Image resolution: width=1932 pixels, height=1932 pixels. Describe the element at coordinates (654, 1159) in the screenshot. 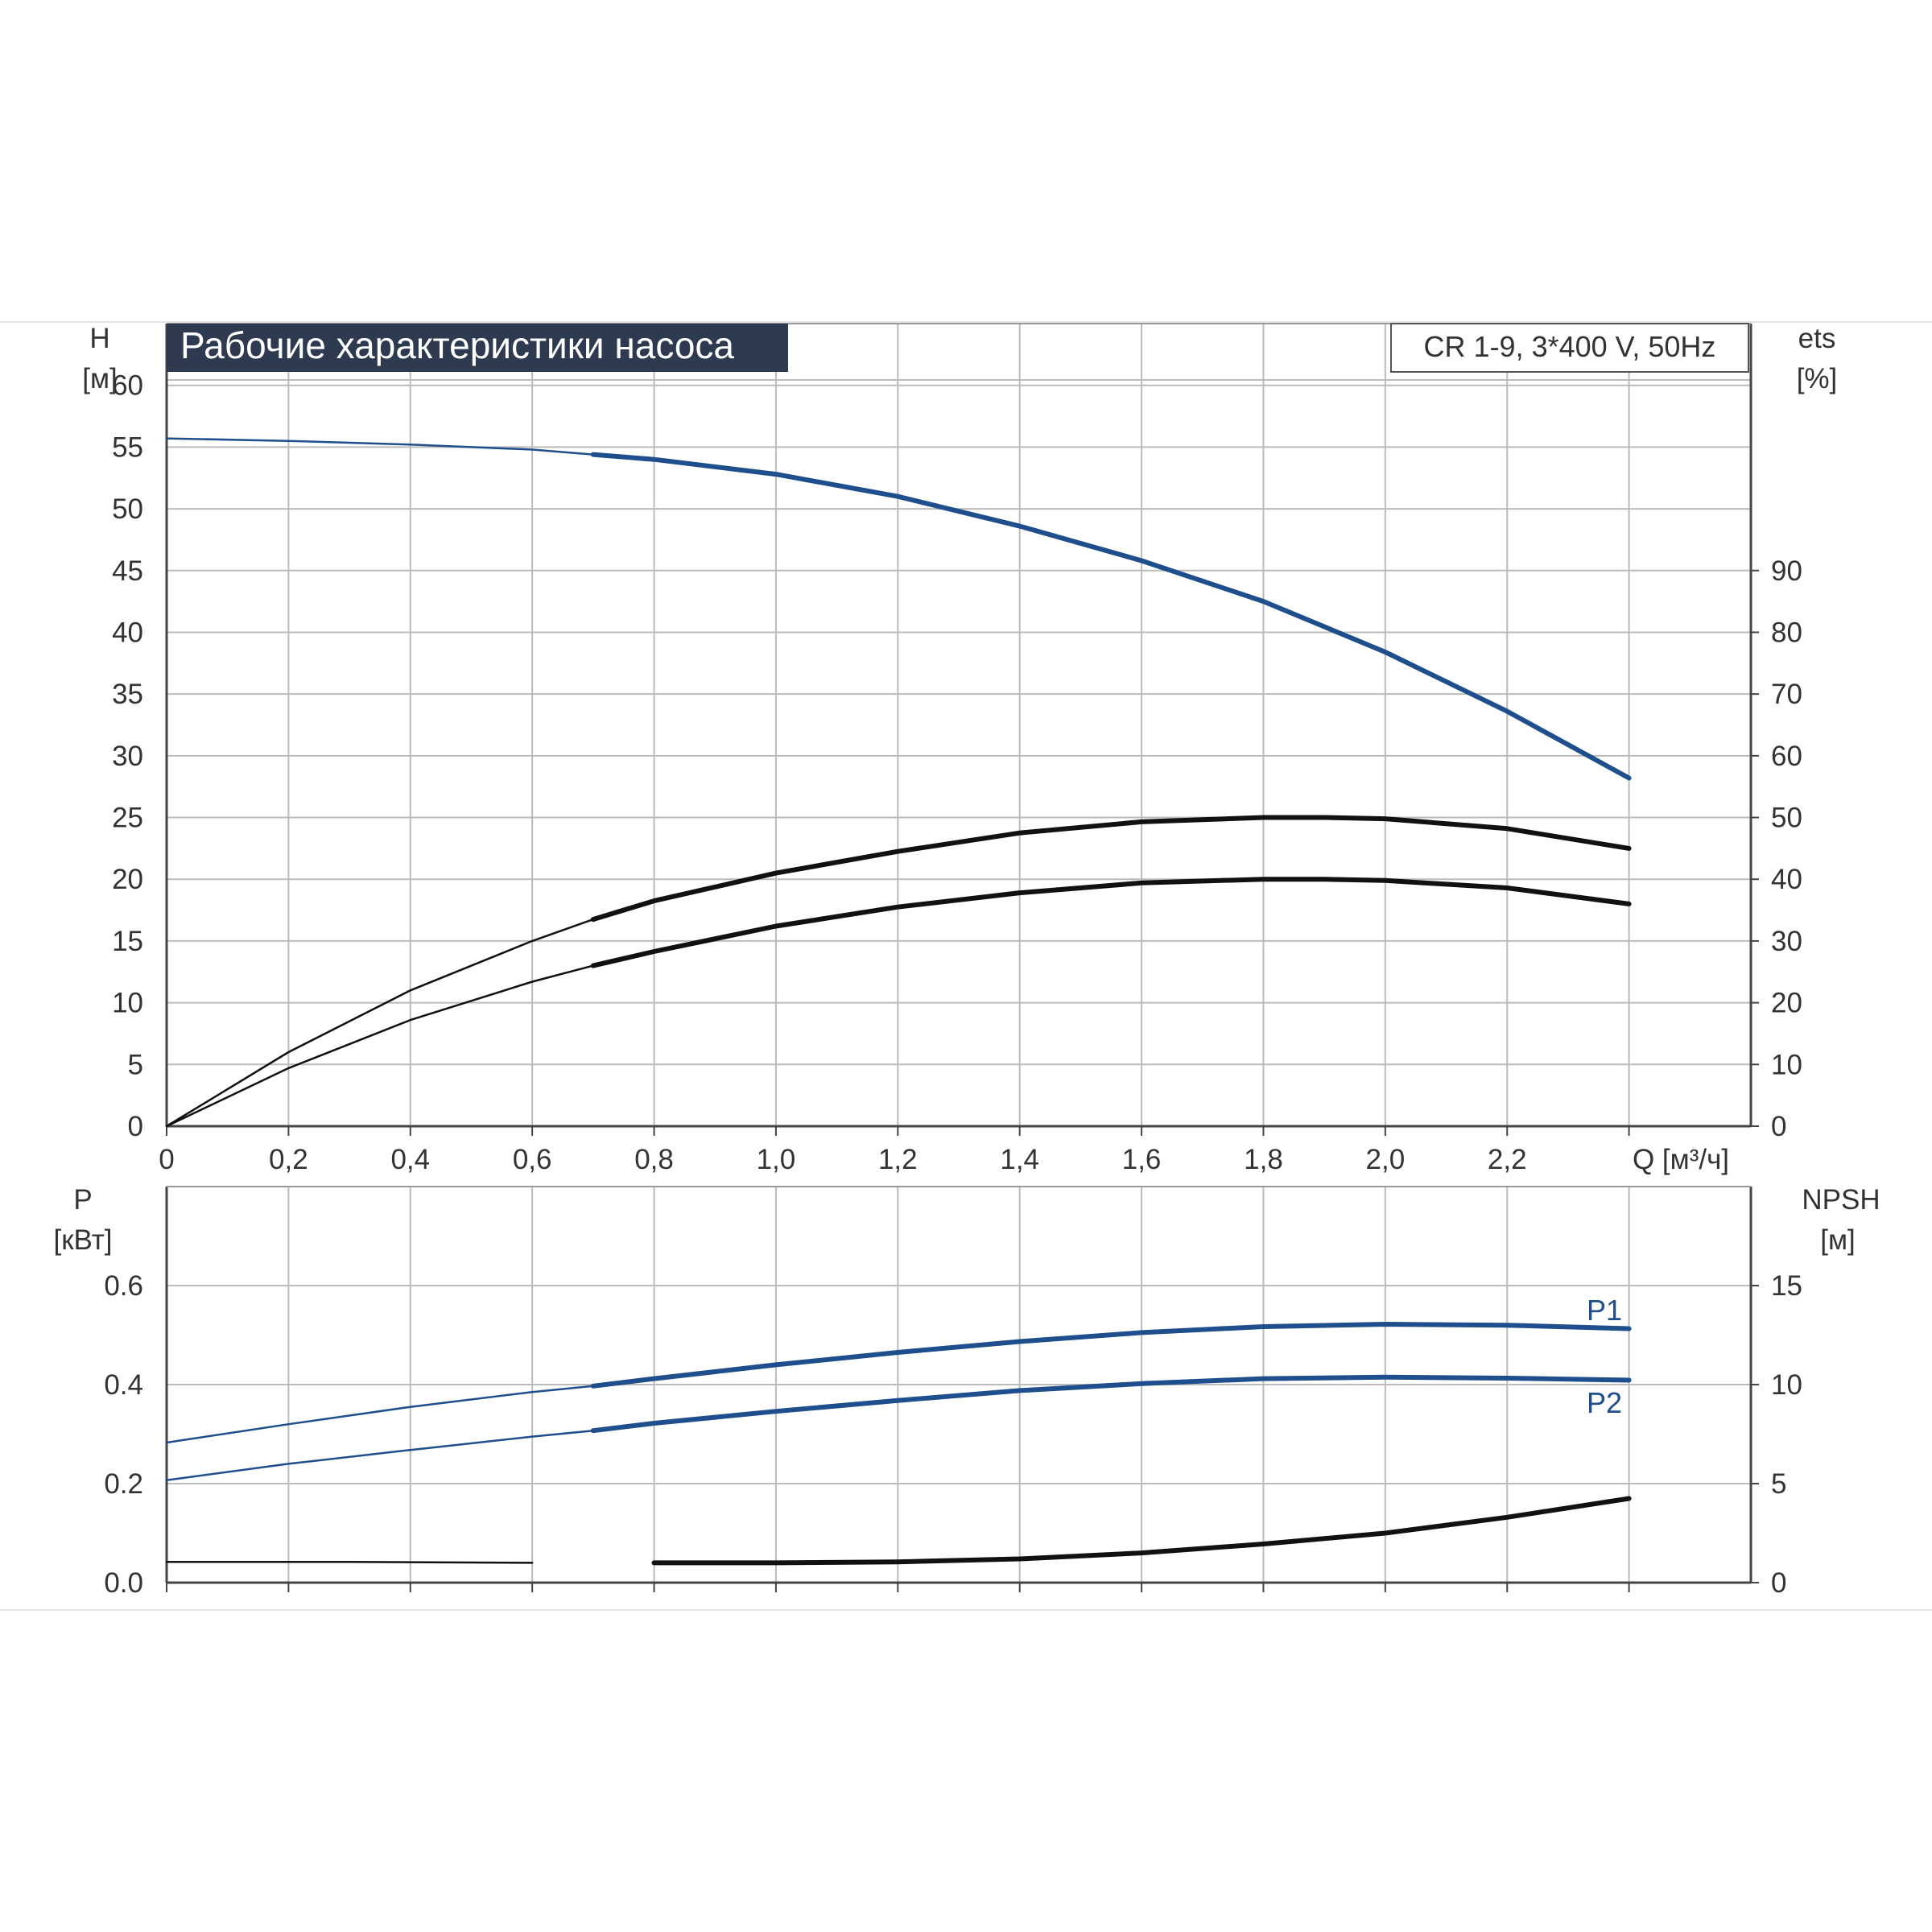

I see `x-tick-label: 0,8` at that location.